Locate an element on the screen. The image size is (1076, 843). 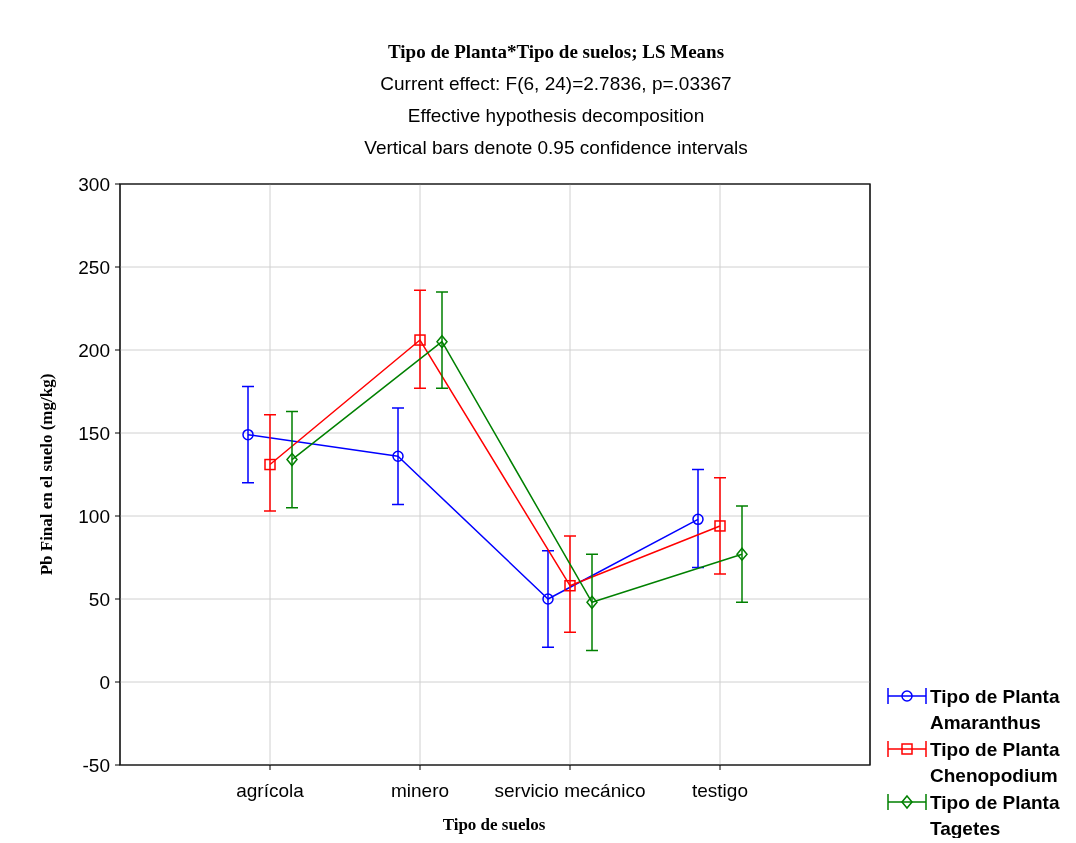
text: Vertical bars denote 0.95 confidence intervals is located at coordinates (556, 147).